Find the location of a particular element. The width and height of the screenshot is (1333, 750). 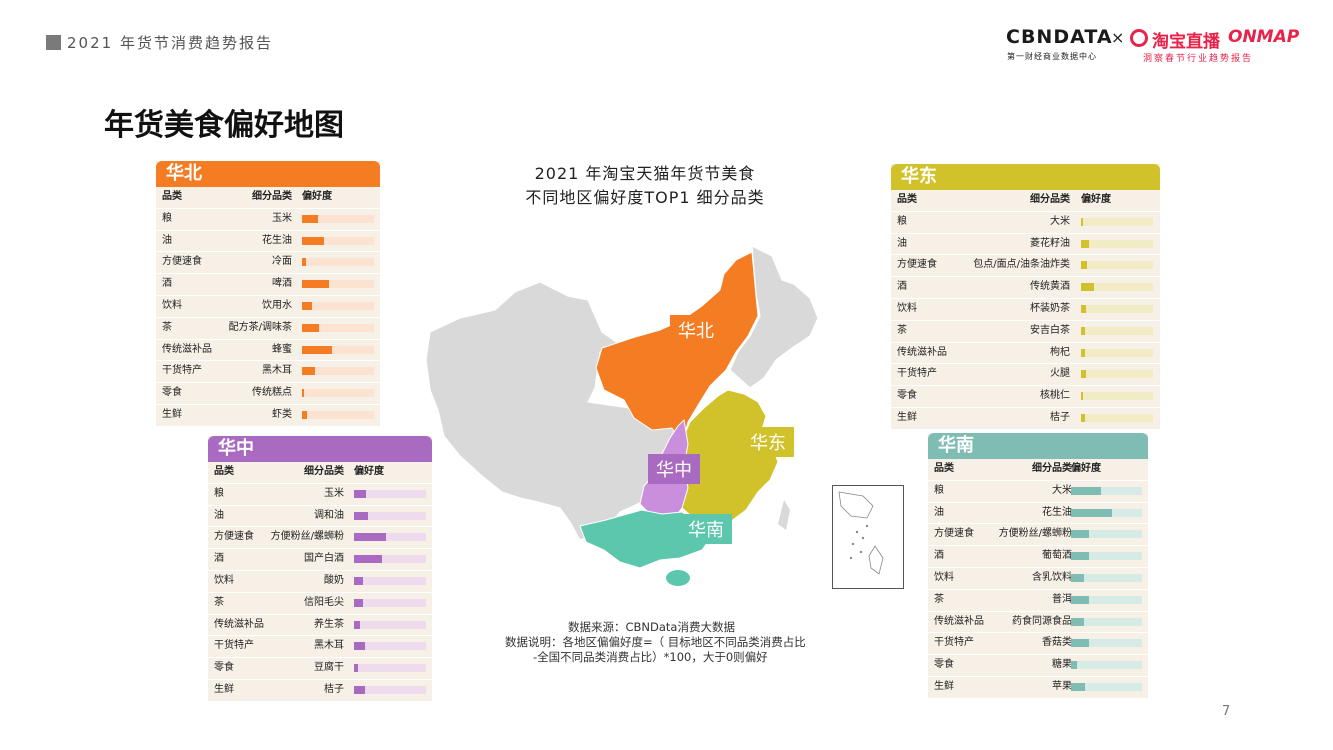

panel-east-header: 品类 细分品类 偏好度 is located at coordinates (1025, 201).